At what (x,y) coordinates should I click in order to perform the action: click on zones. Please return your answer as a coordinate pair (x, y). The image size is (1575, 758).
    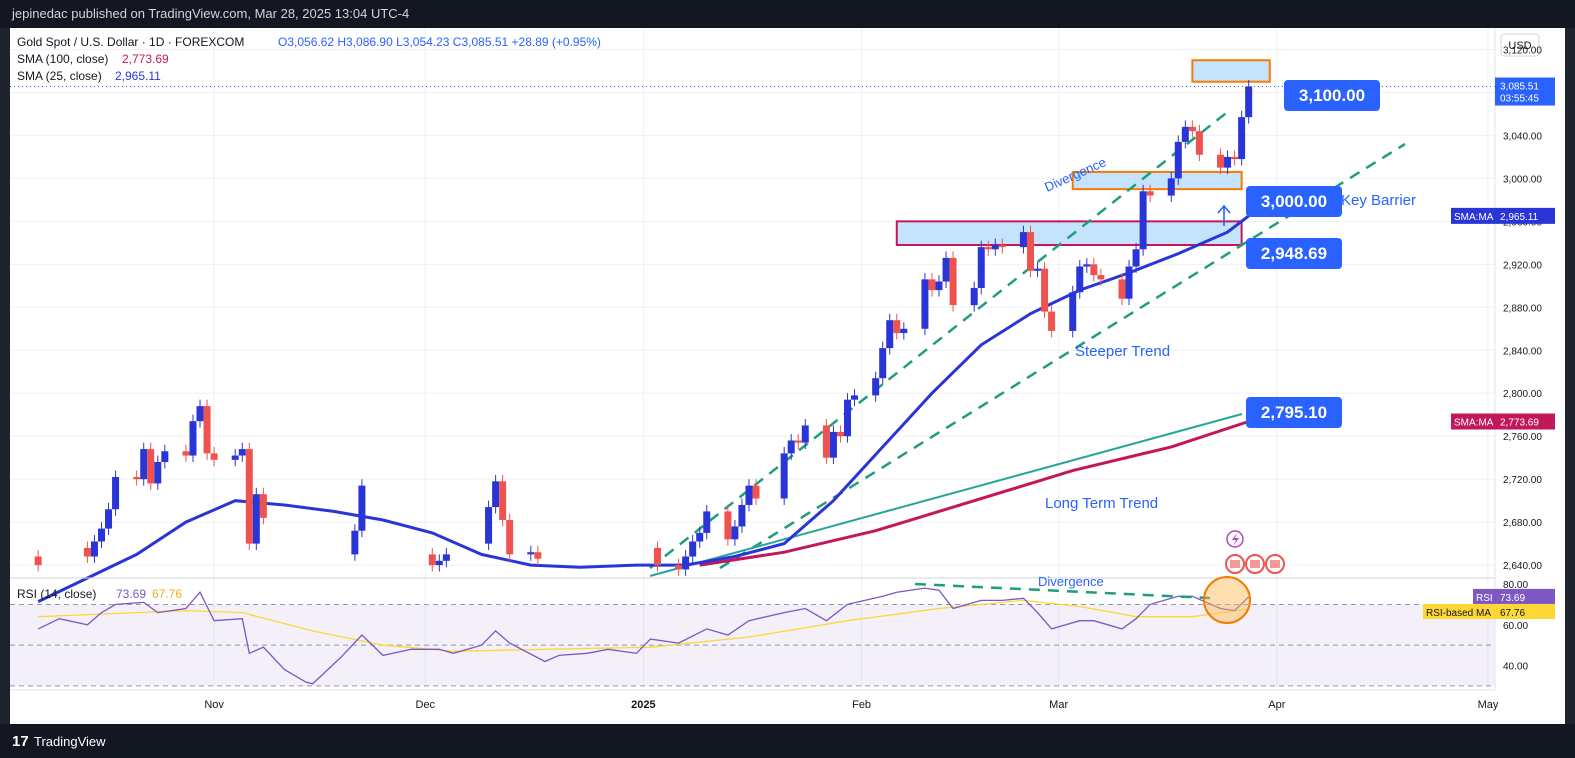
    Looking at the image, I should click on (1083, 152).